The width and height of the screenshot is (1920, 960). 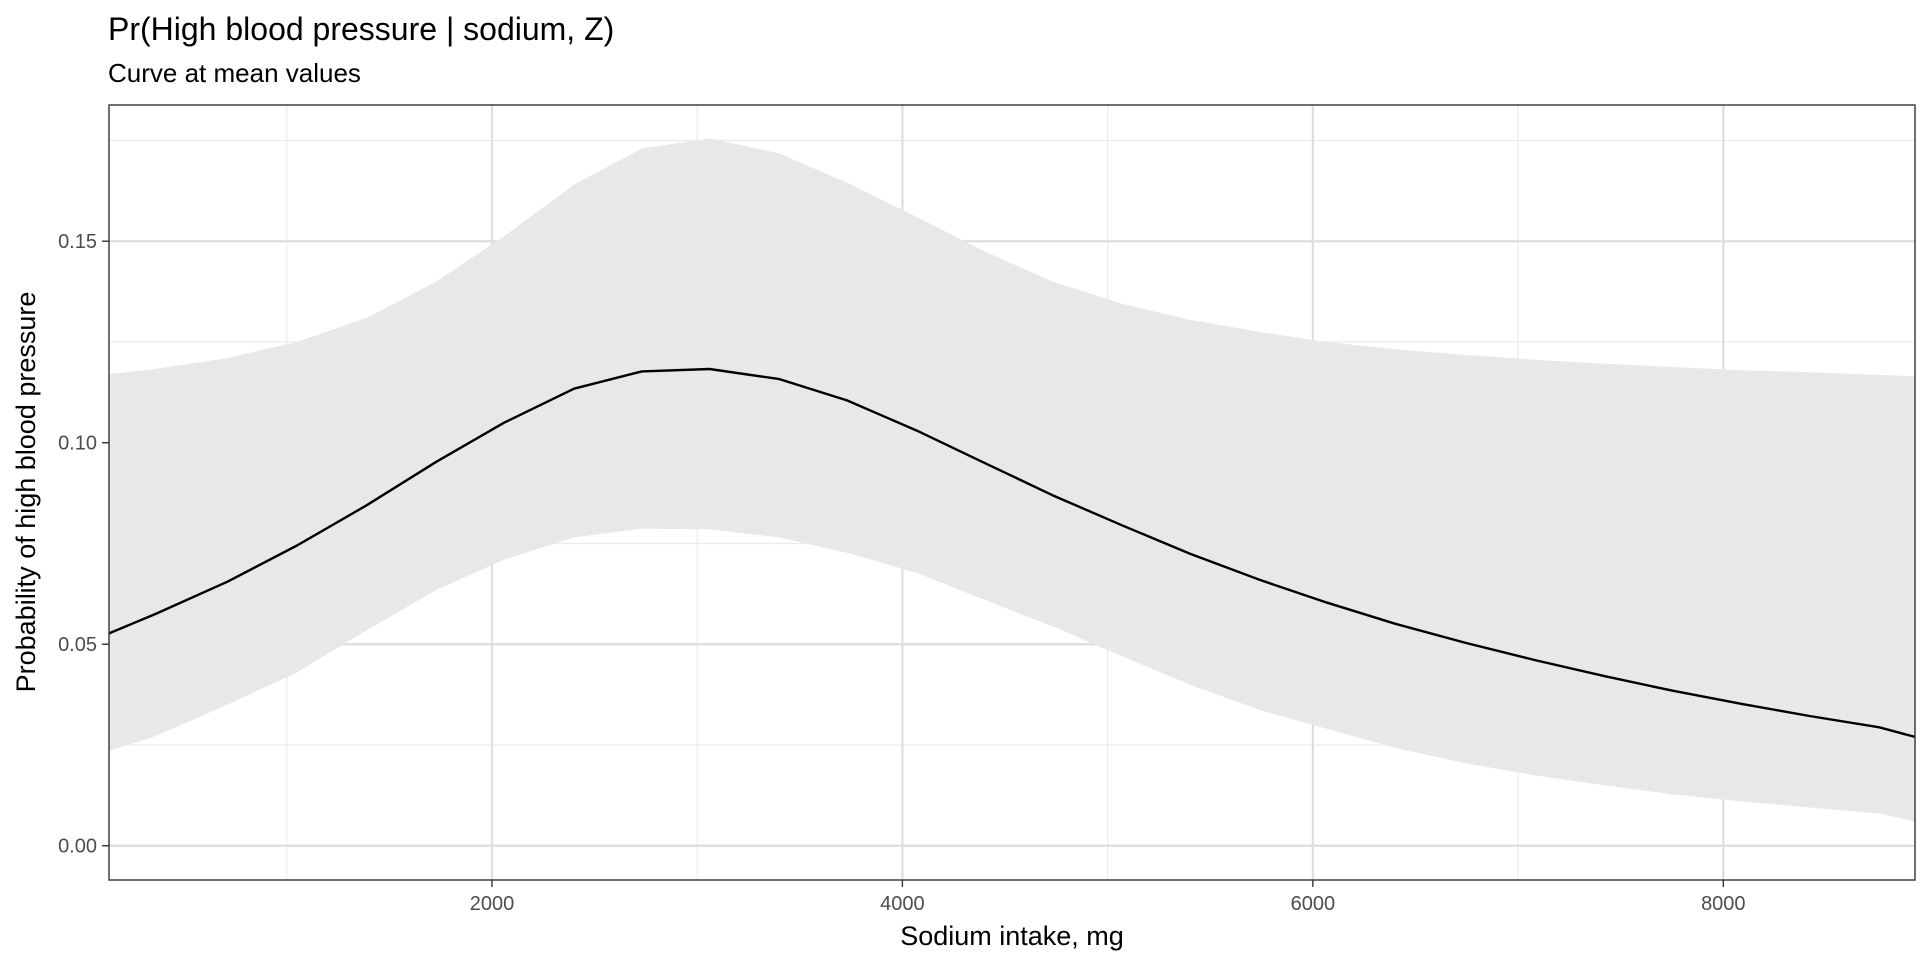 I want to click on x-tick-label: 8000, so click(x=1723, y=904).